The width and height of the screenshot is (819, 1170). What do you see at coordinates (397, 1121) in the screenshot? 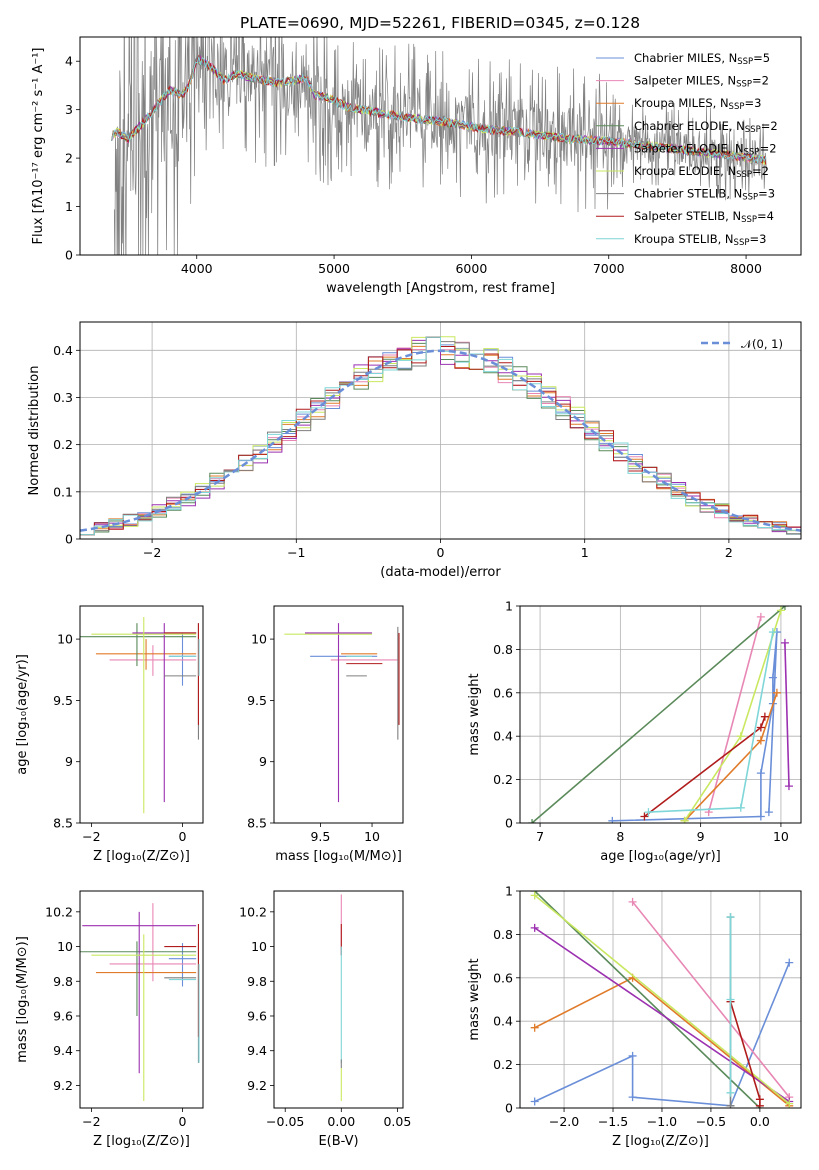
I see `x-tick-label: 0.05` at bounding box center [397, 1121].